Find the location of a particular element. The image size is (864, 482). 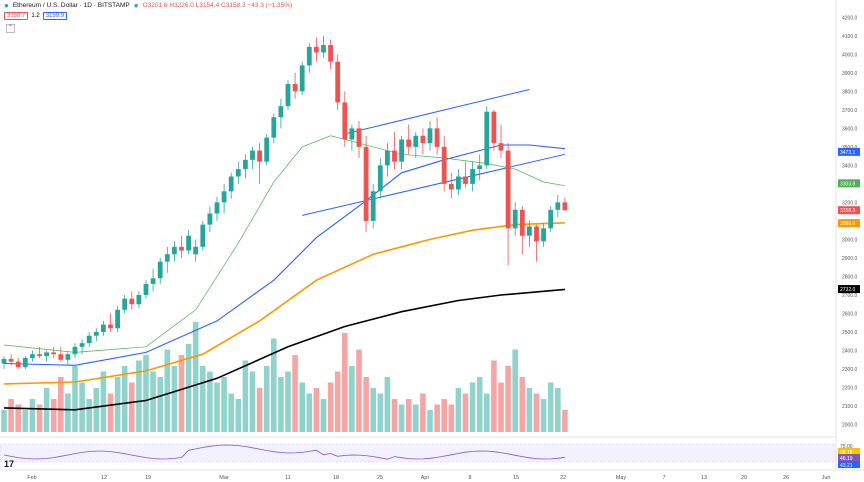

y-tick-label: 3400.0 is located at coordinates (850, 166).